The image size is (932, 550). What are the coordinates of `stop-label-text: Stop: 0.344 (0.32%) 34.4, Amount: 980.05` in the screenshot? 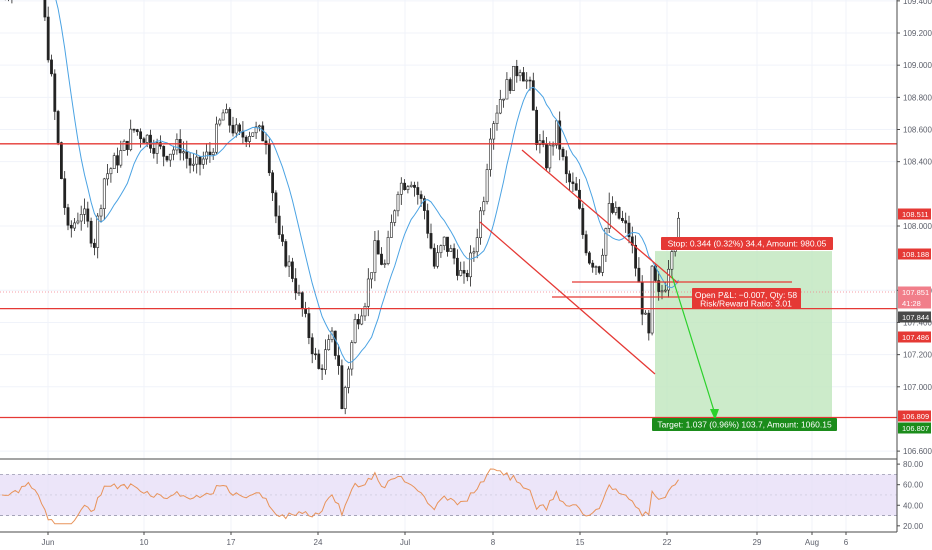 It's located at (747, 244).